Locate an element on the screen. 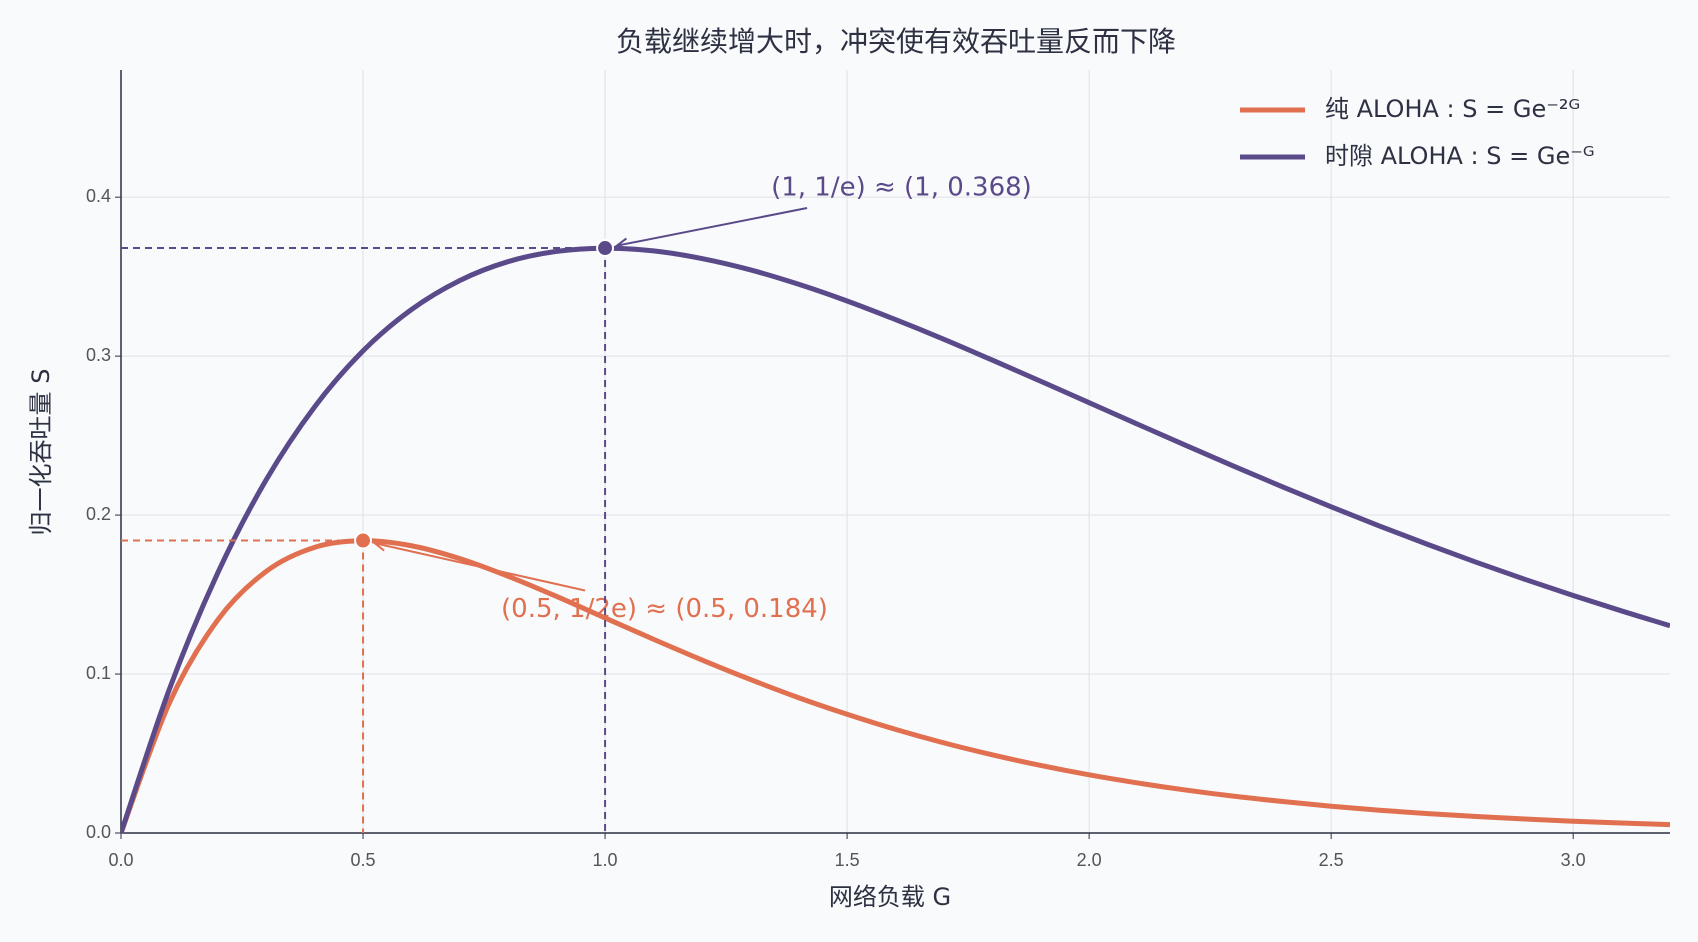 This screenshot has height=942, width=1698. x-tick-label: 0.5 is located at coordinates (363, 860).